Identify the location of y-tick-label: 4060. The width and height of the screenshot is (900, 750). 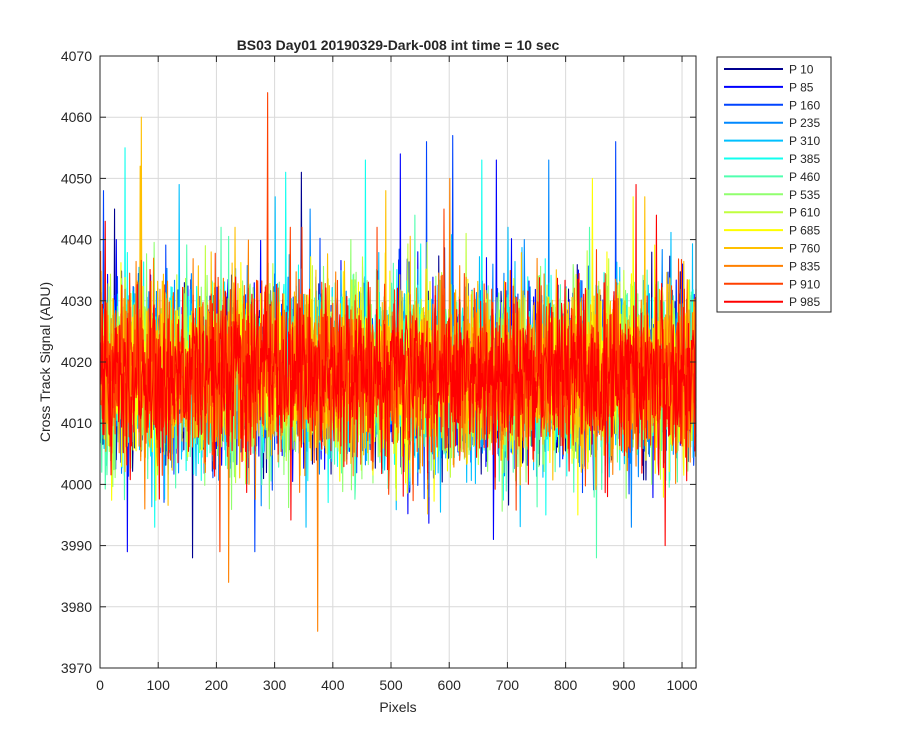
(76, 117).